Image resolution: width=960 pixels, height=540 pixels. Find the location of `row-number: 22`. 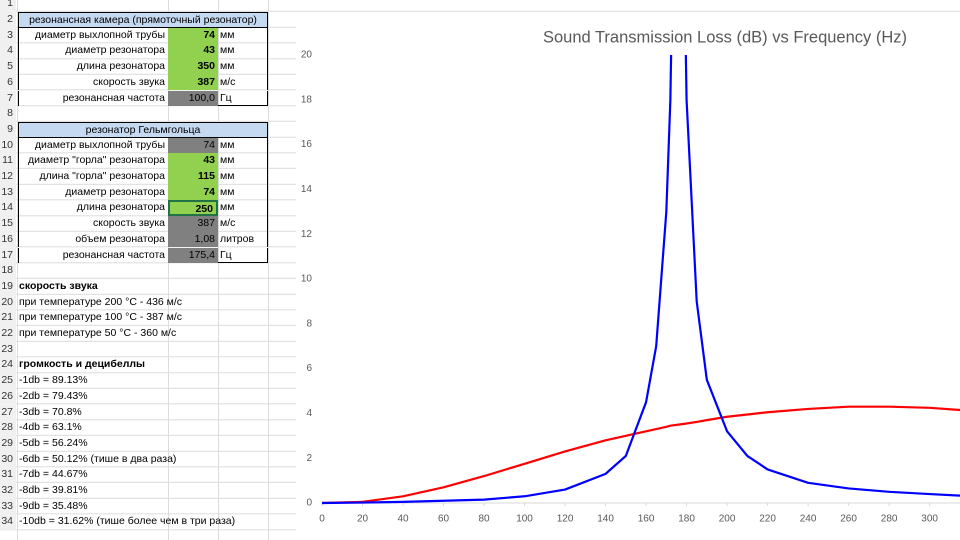

row-number: 22 is located at coordinates (8, 334).